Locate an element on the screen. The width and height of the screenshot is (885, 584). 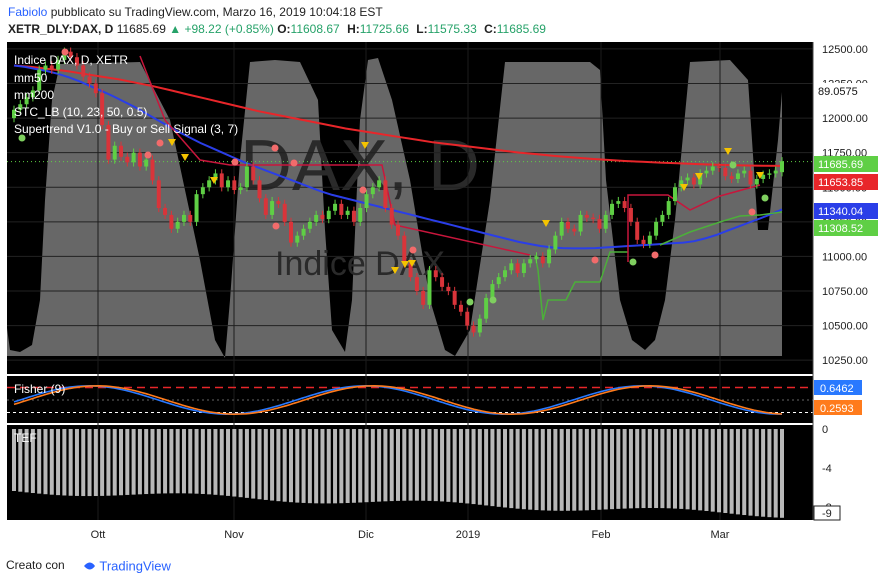
author-link: Fabiolo is located at coordinates (28, 12).